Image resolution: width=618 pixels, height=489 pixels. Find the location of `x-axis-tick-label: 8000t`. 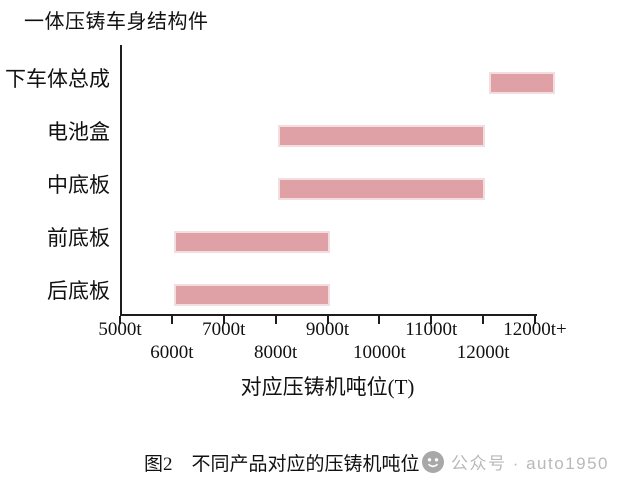

x-axis-tick-label: 8000t is located at coordinates (275, 352).